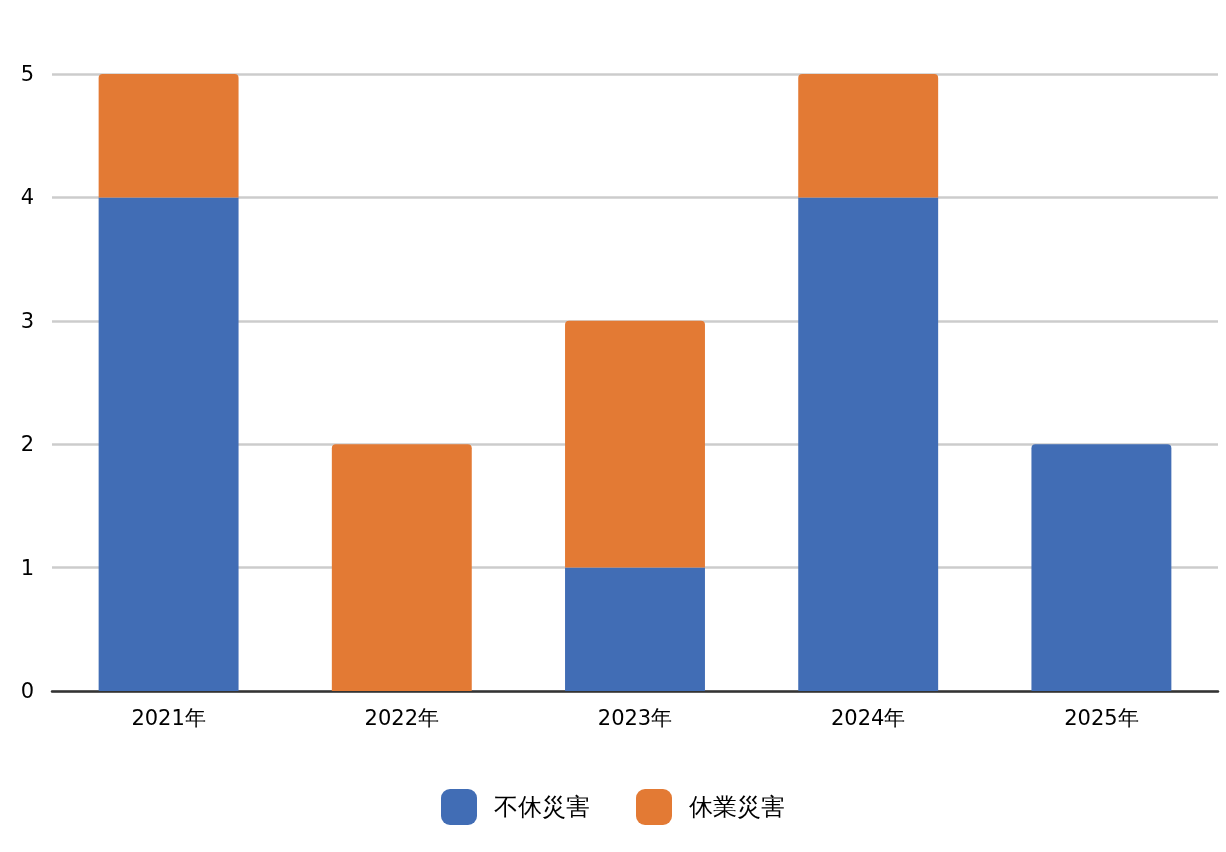 The height and width of the screenshot is (852, 1226). Describe the element at coordinates (27, 691) in the screenshot. I see `y-tick-label: 0` at that location.